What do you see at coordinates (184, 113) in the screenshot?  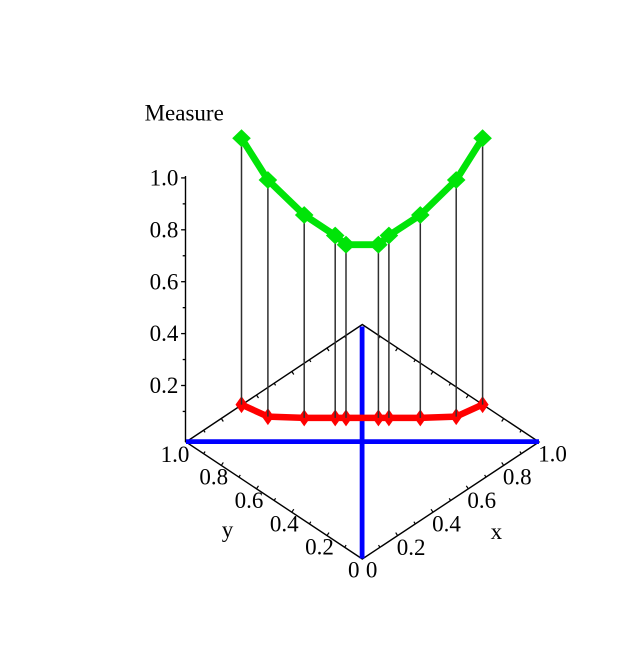 I see `svg-text: Measure` at bounding box center [184, 113].